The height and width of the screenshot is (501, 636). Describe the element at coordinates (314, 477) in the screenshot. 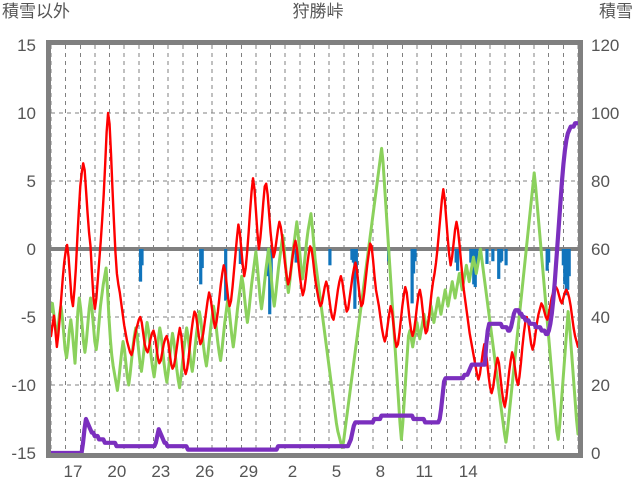

I see `x-axis-tick-labels: 17 20 23 26 29 2 5 8 11 14` at that location.